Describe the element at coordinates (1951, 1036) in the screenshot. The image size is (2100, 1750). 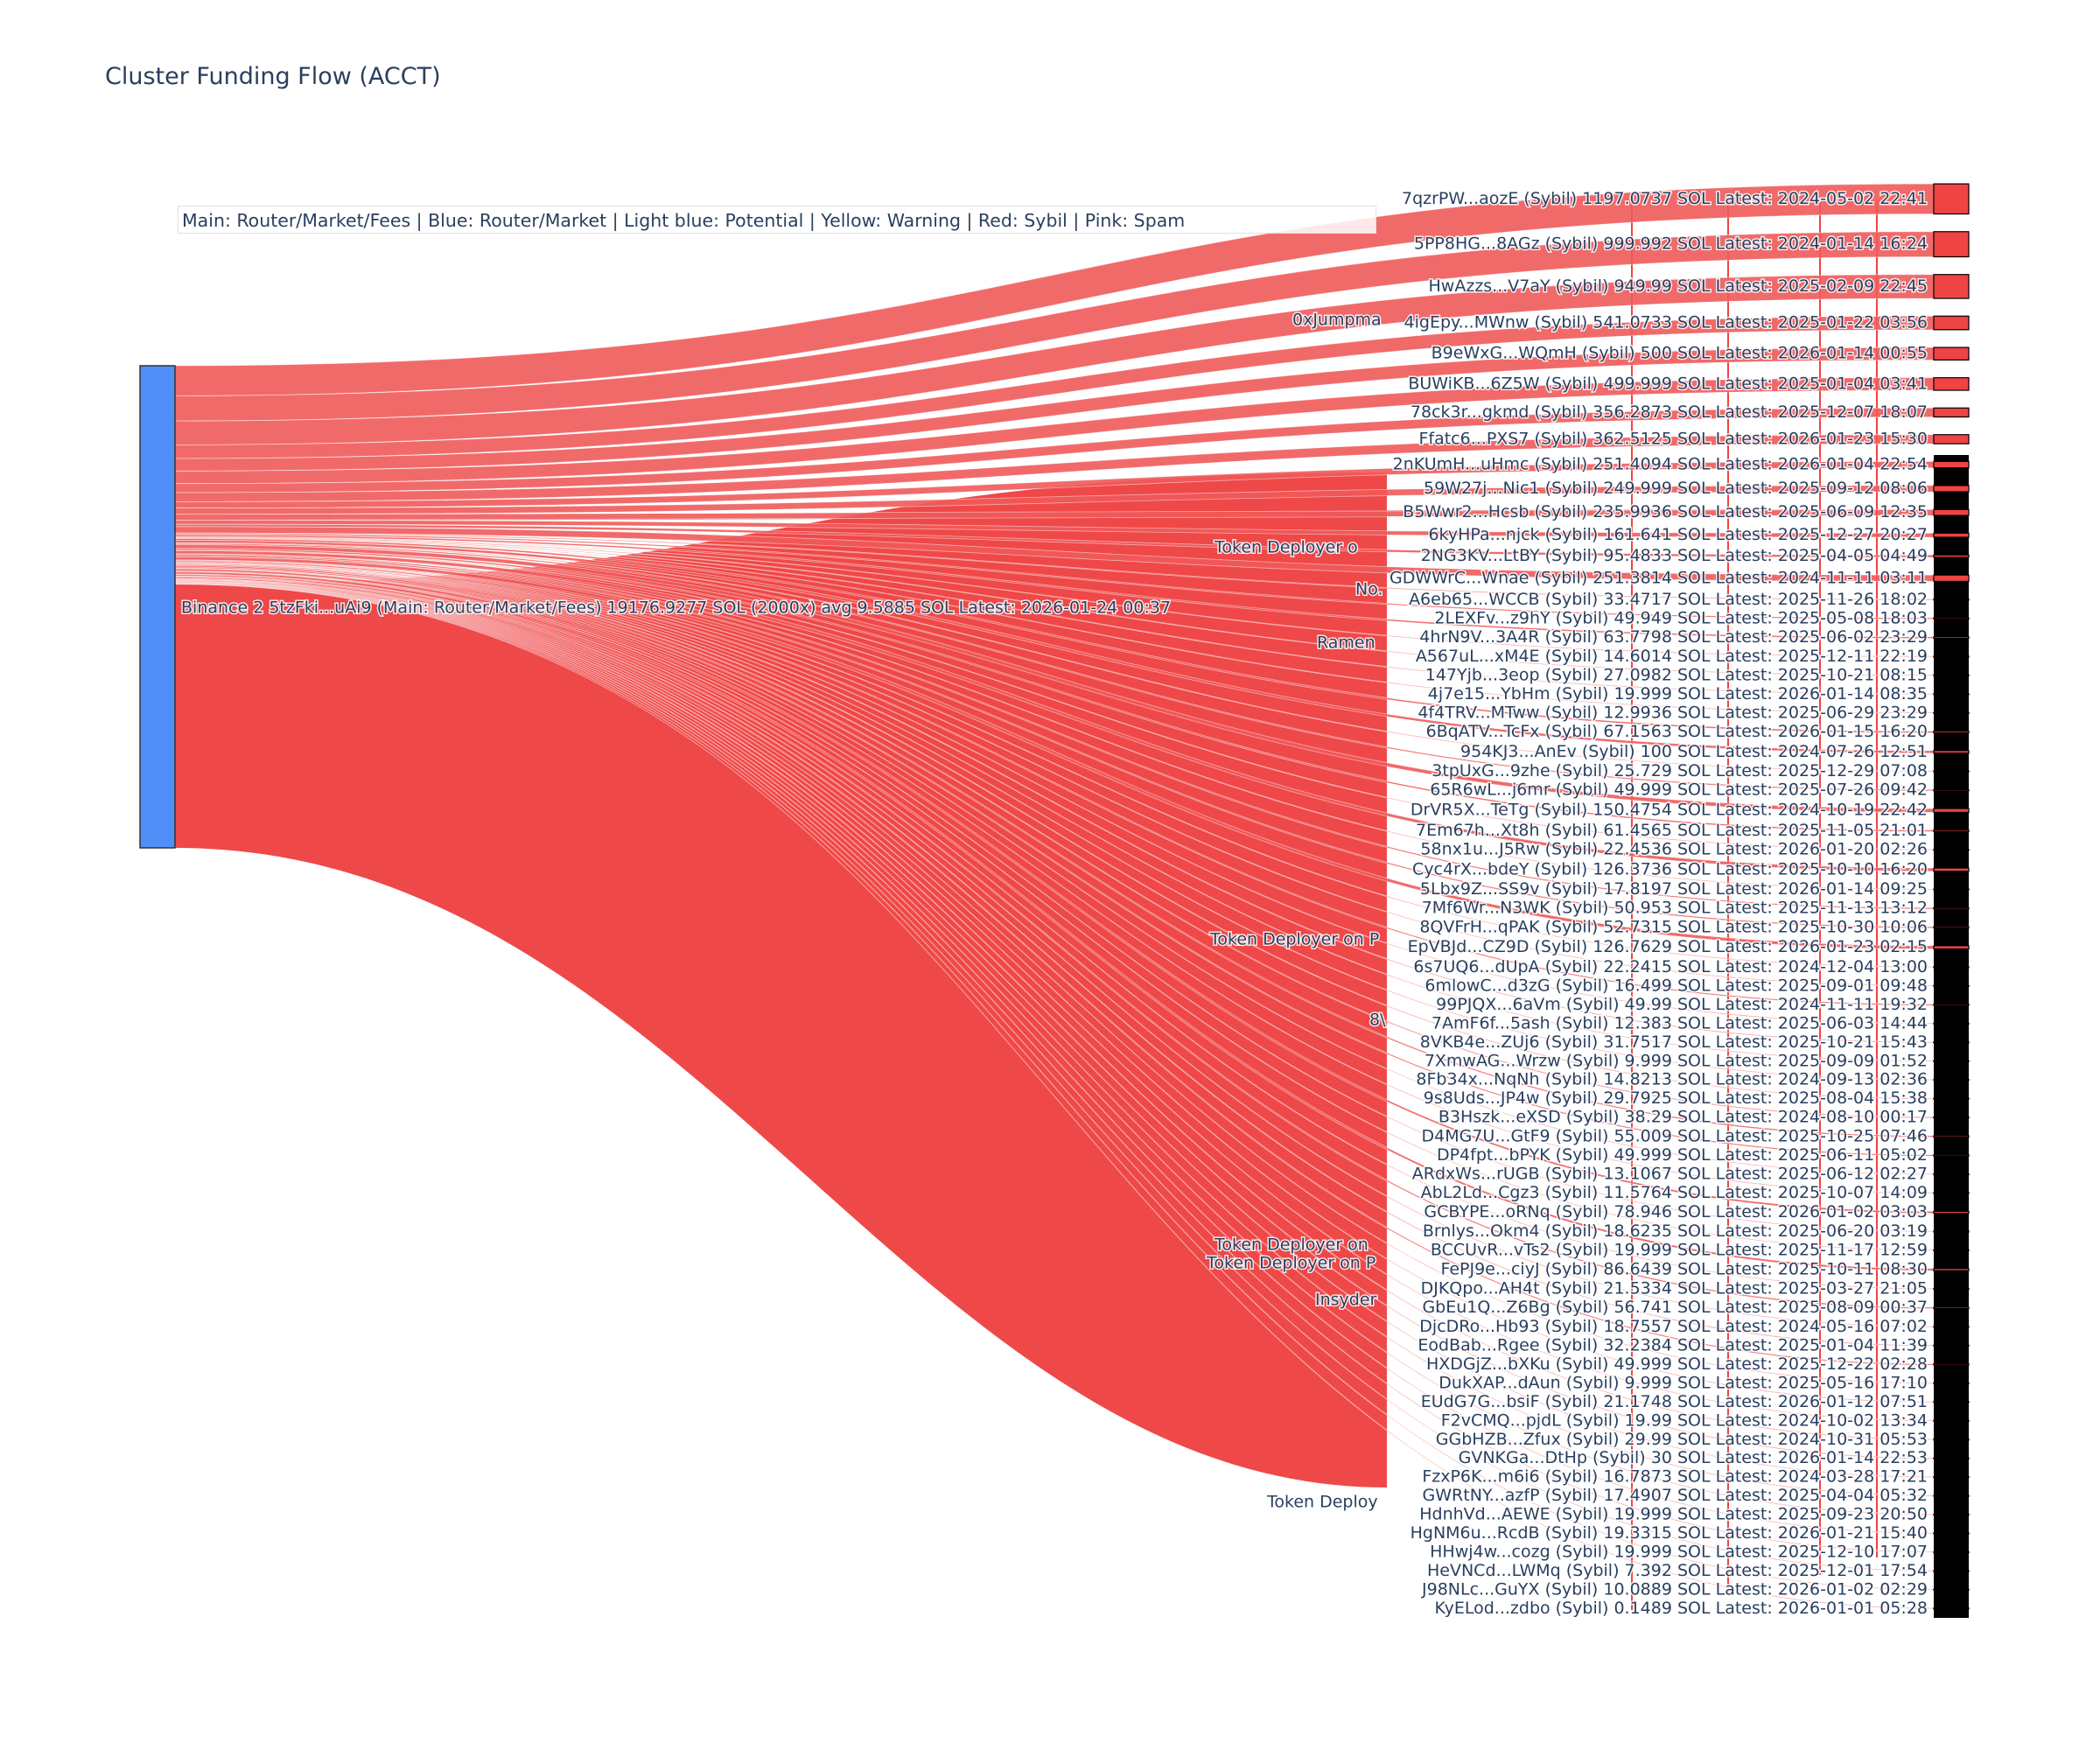
I see `tiny-nodes-block` at that location.